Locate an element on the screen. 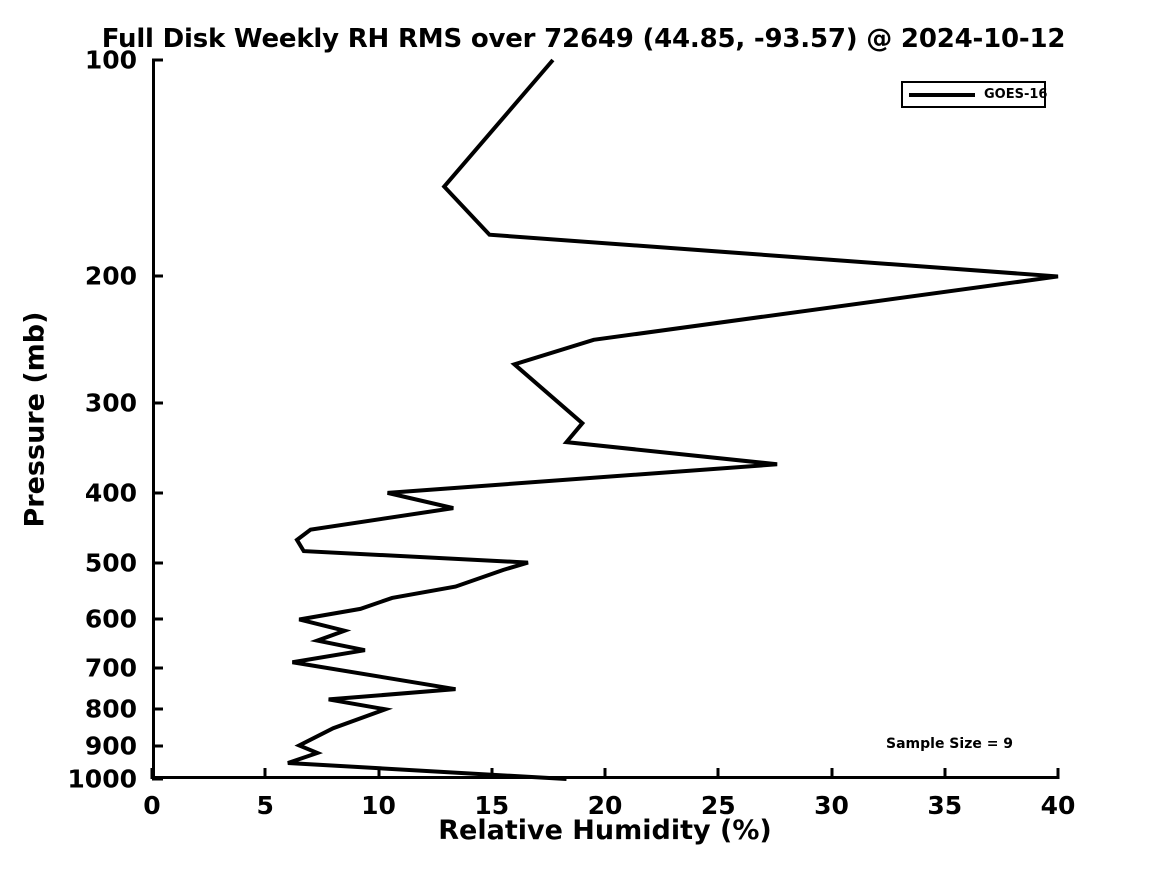 This screenshot has height=875, width=1167. y-tick-label: 100 is located at coordinates (110, 60).